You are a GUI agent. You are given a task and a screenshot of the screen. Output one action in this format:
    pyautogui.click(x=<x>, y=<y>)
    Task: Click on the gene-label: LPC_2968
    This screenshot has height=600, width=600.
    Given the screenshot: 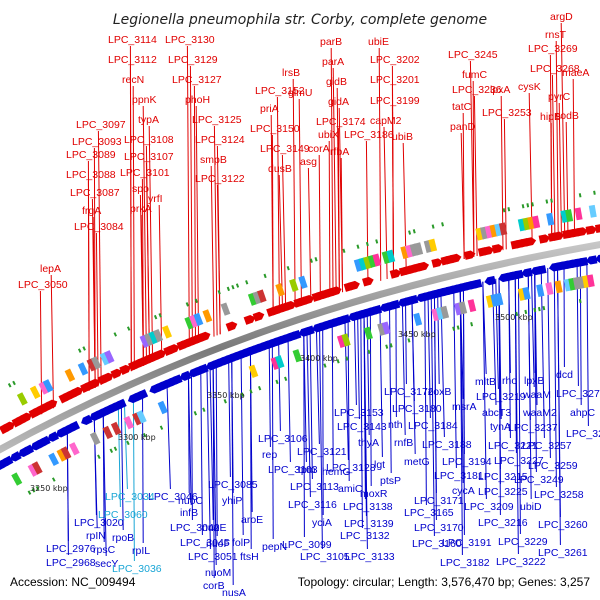 What is the action you would take?
    pyautogui.click(x=71, y=563)
    